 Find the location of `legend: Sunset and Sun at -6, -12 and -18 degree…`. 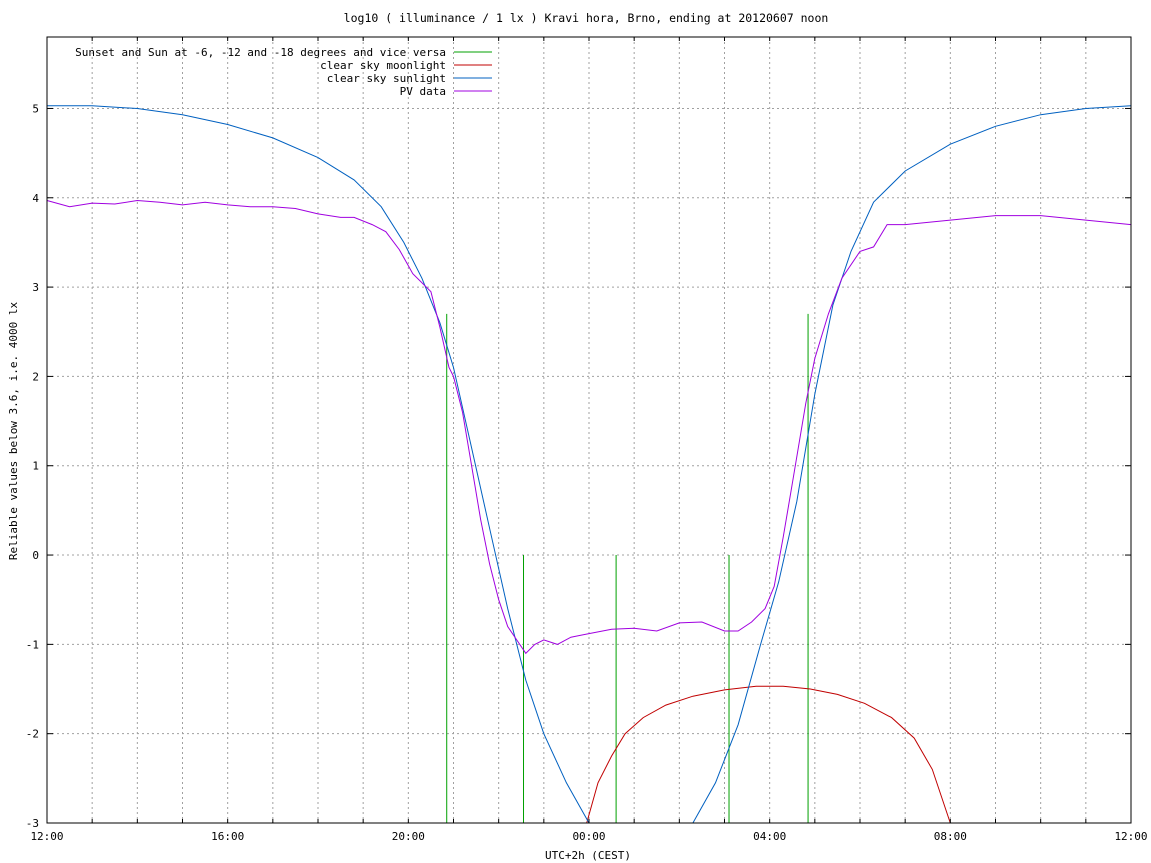

legend: Sunset and Sun at -6, -12 and -18 degree… is located at coordinates (283, 72).